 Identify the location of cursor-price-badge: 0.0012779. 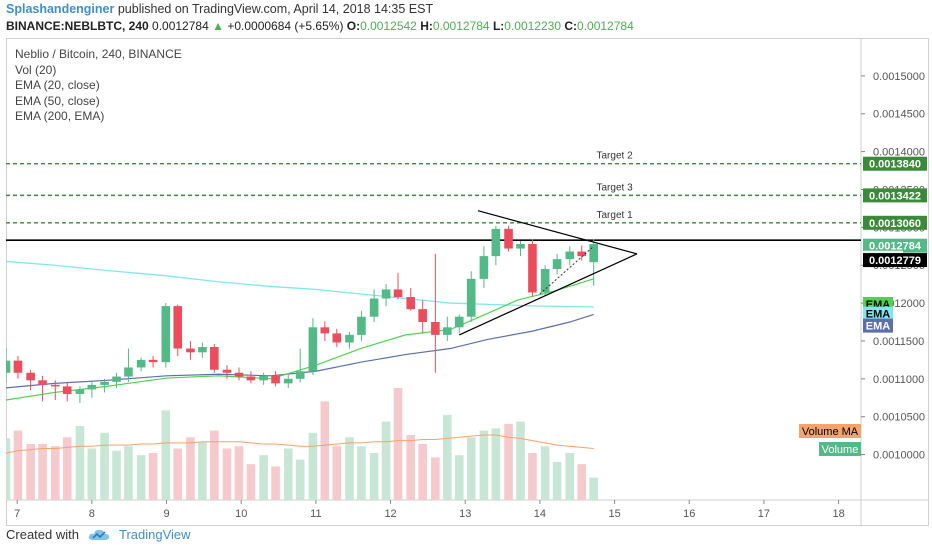
(895, 261).